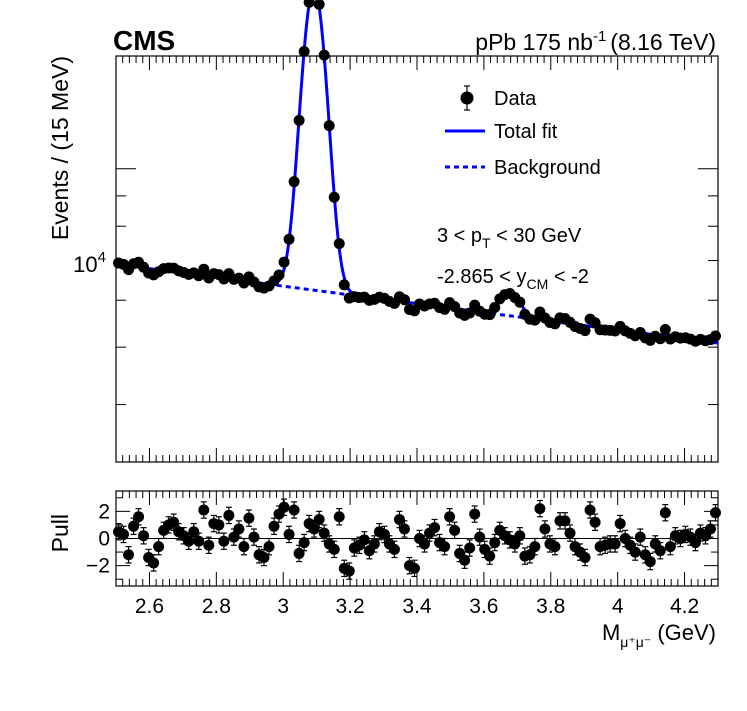  What do you see at coordinates (144, 40) in the screenshot?
I see `experiment-label: CMS` at bounding box center [144, 40].